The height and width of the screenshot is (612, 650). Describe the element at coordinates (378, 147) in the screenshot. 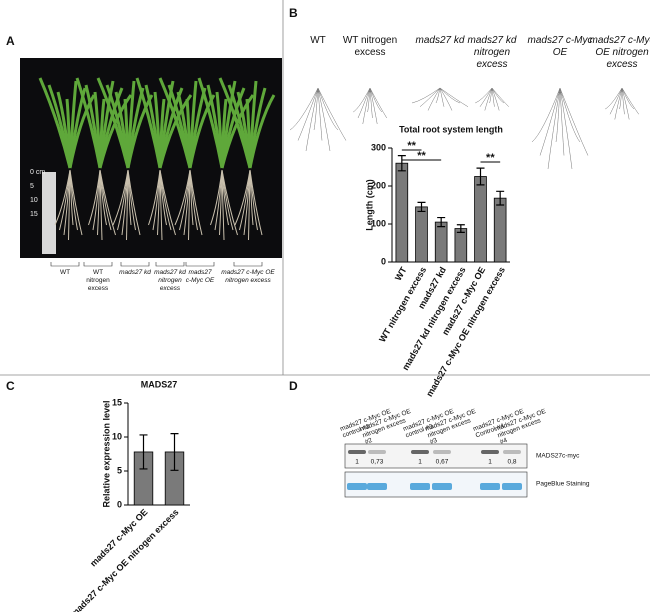

I see `y-tick-label: 300` at that location.